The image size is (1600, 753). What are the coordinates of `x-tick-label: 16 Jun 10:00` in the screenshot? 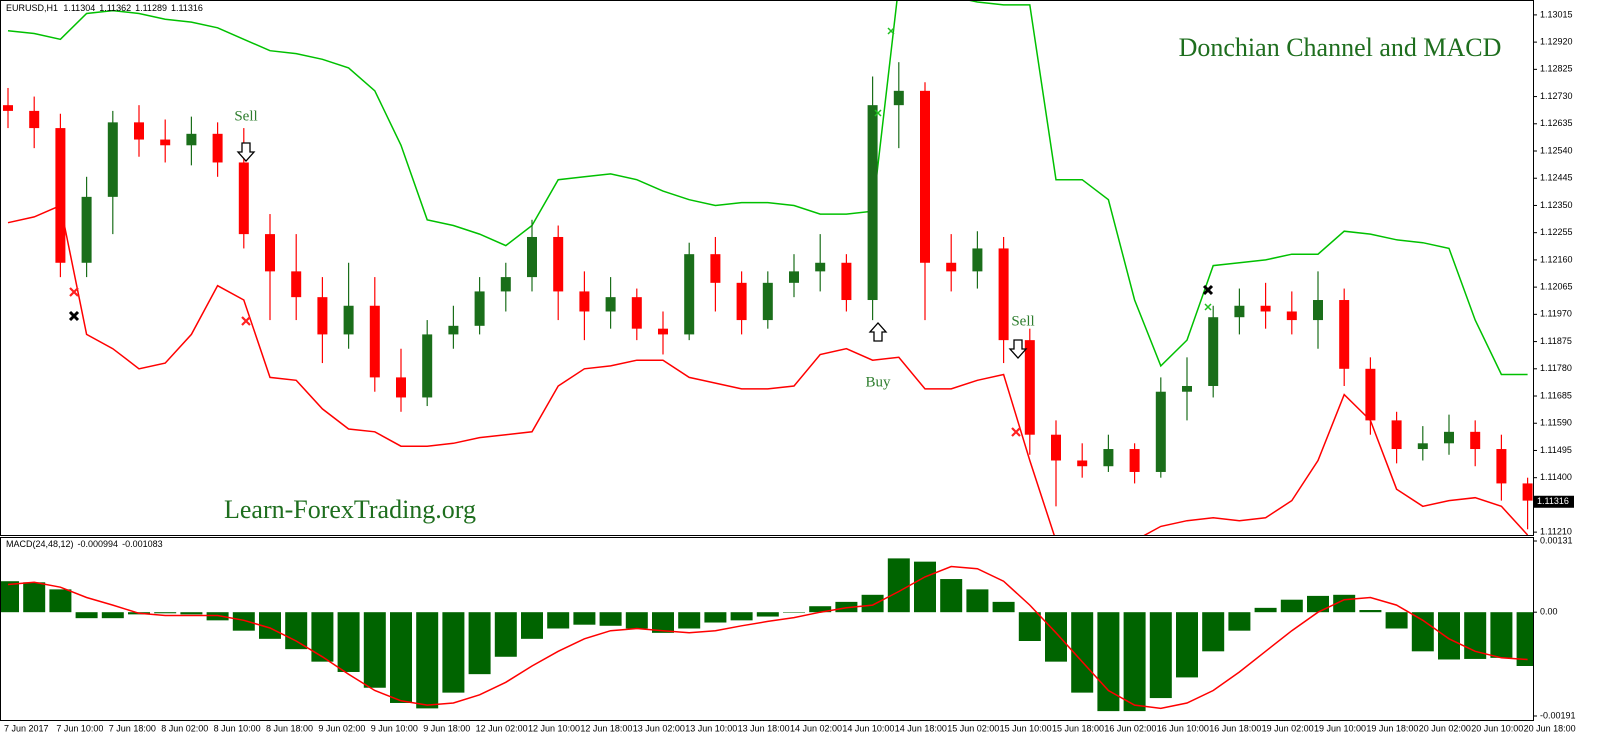 It's located at (1183, 728).